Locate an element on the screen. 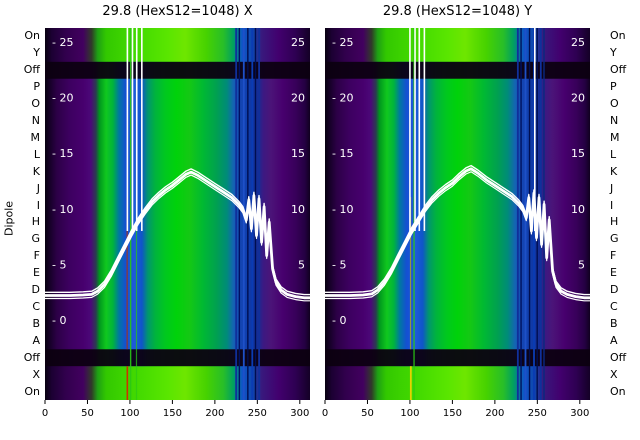 Image resolution: width=640 pixels, height=440 pixels. row-label: A is located at coordinates (36, 340).